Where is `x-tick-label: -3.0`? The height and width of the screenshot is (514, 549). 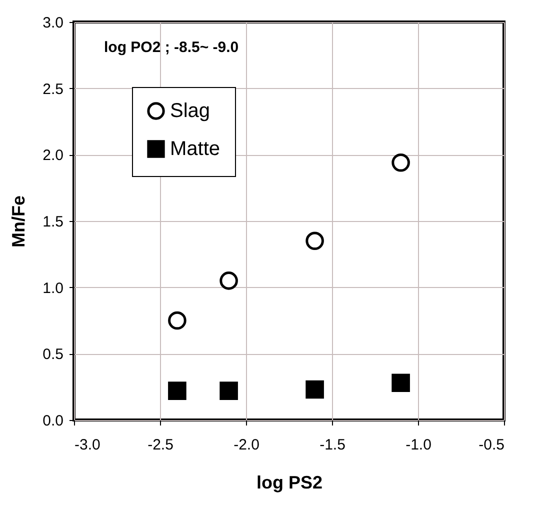
x-tick-label: -3.0 is located at coordinates (87, 445).